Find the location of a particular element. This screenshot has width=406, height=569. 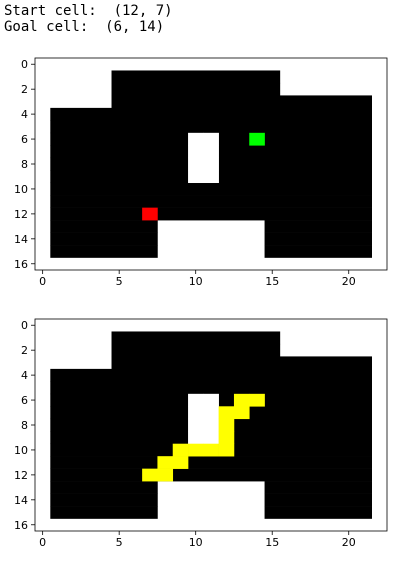

start-cell-marker is located at coordinates (150, 214).